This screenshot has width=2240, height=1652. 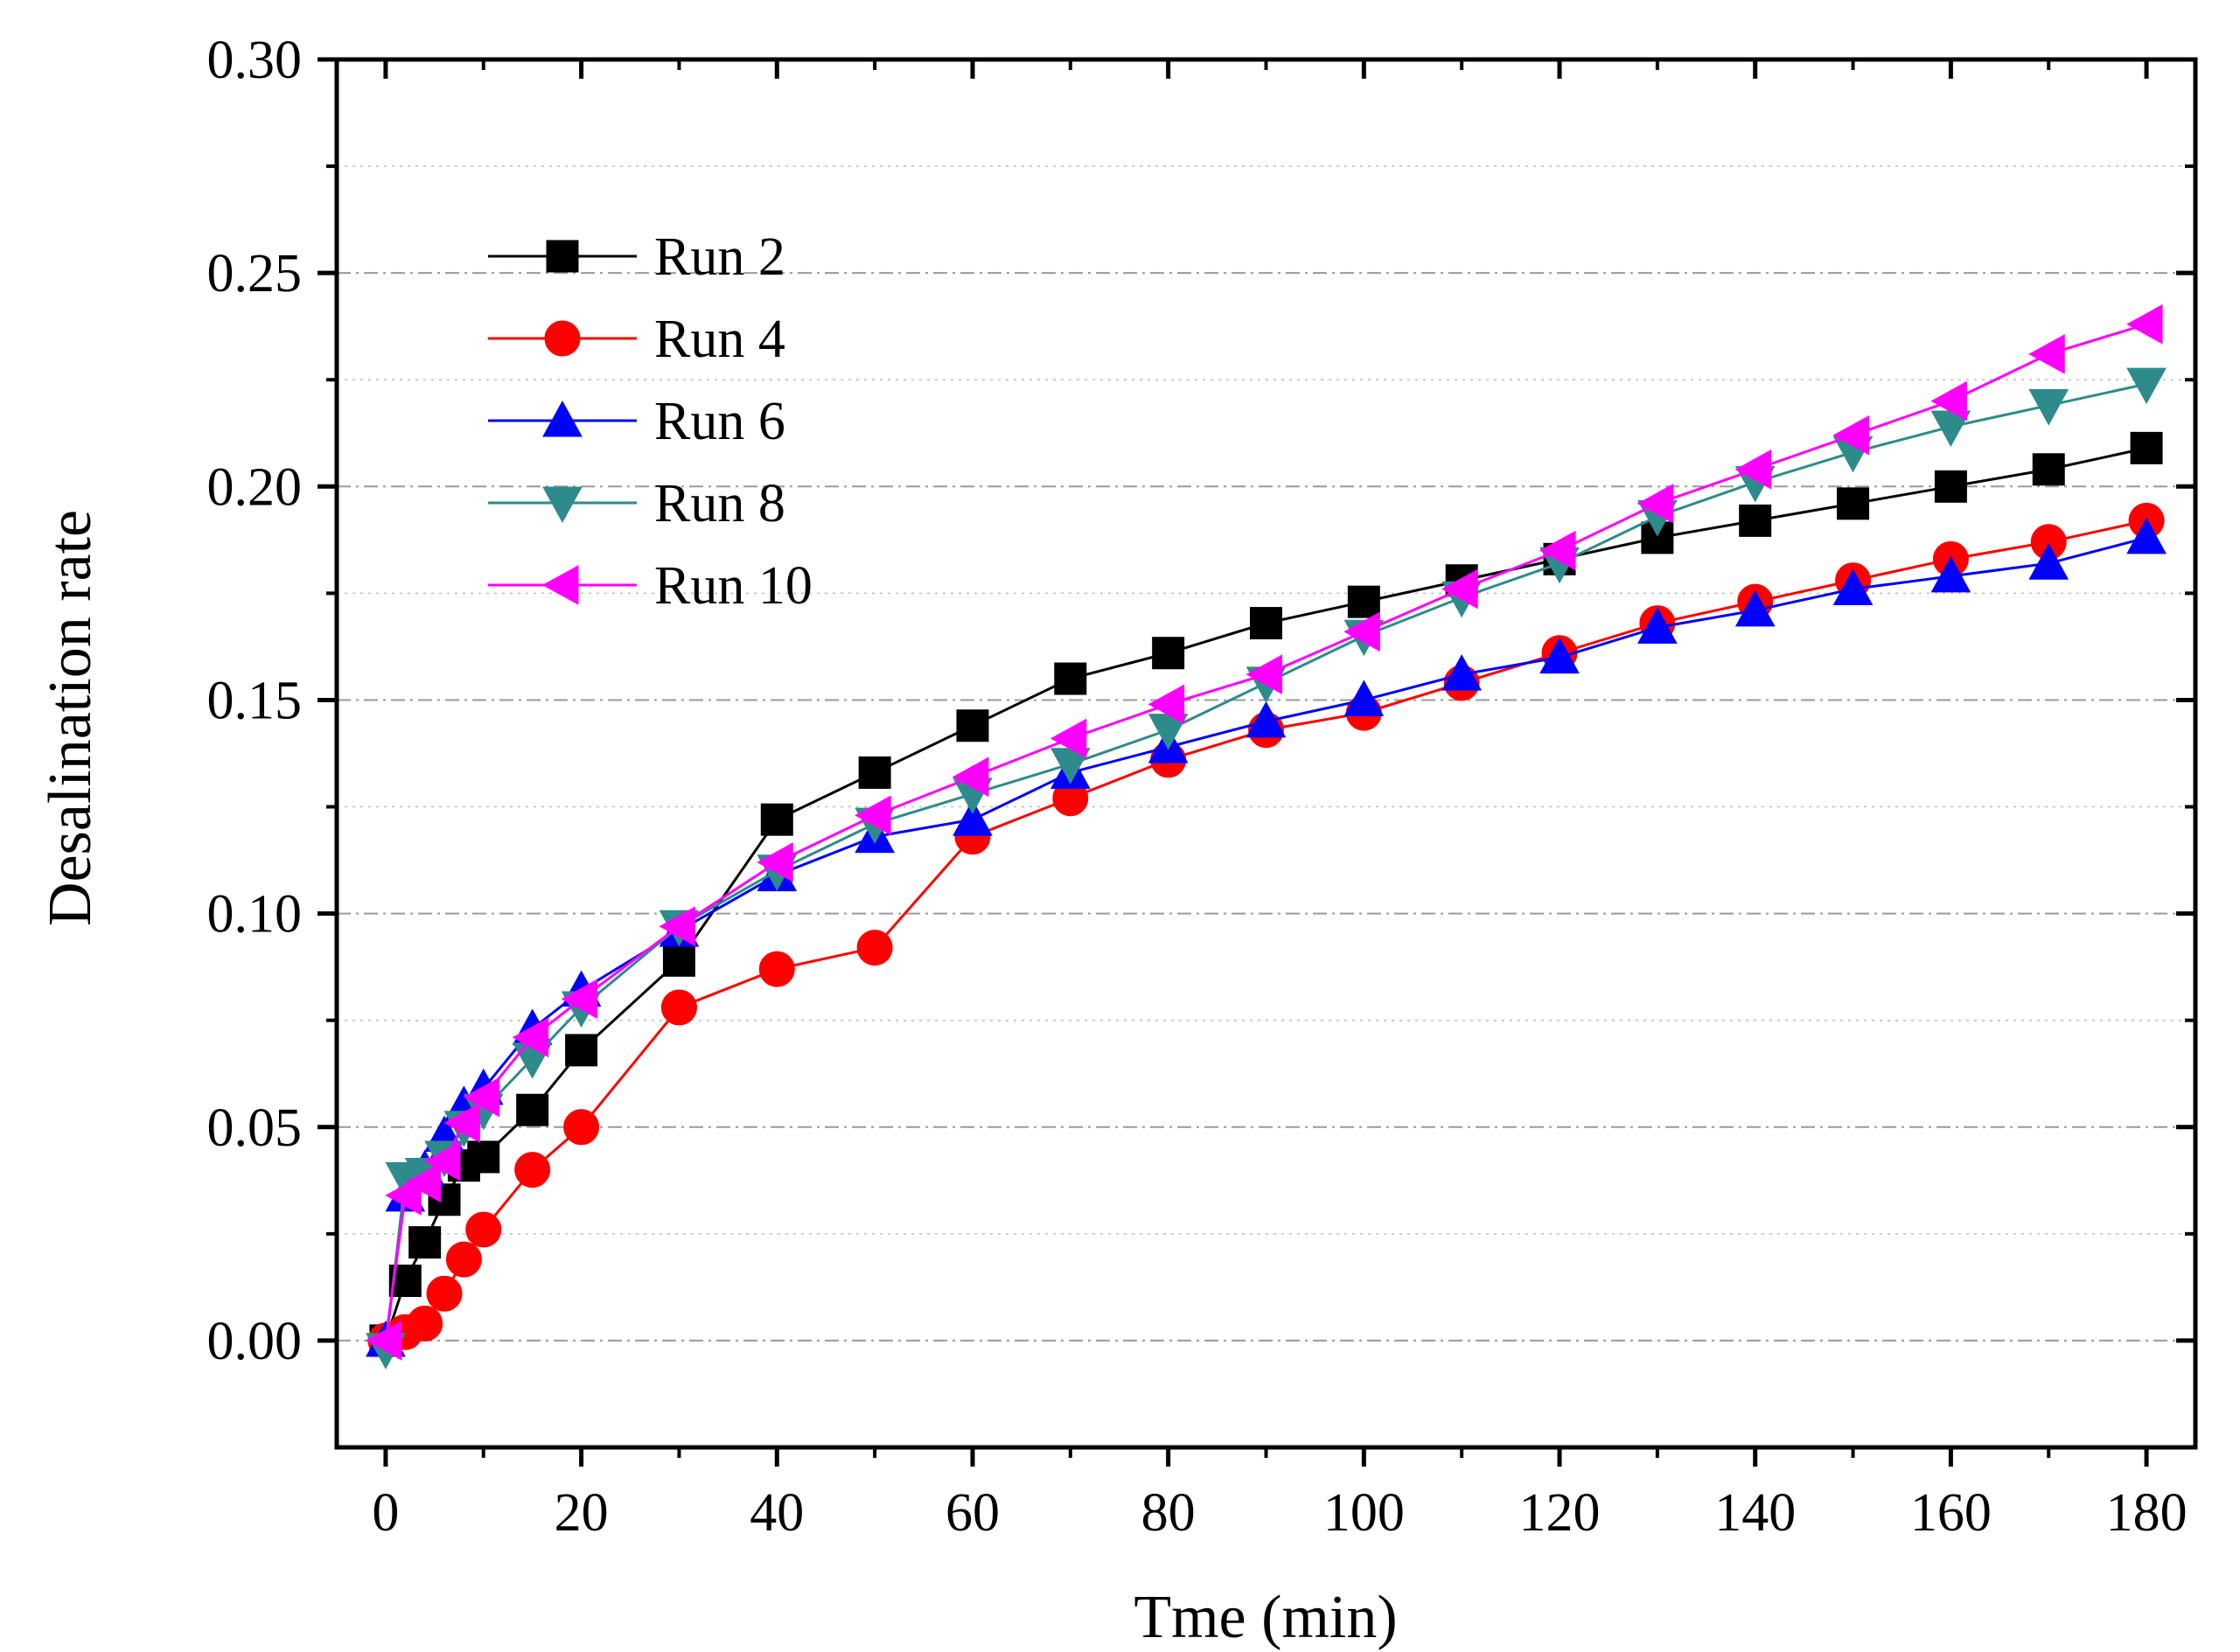 What do you see at coordinates (636, 257) in the screenshot?
I see `legend-item: Run 2` at bounding box center [636, 257].